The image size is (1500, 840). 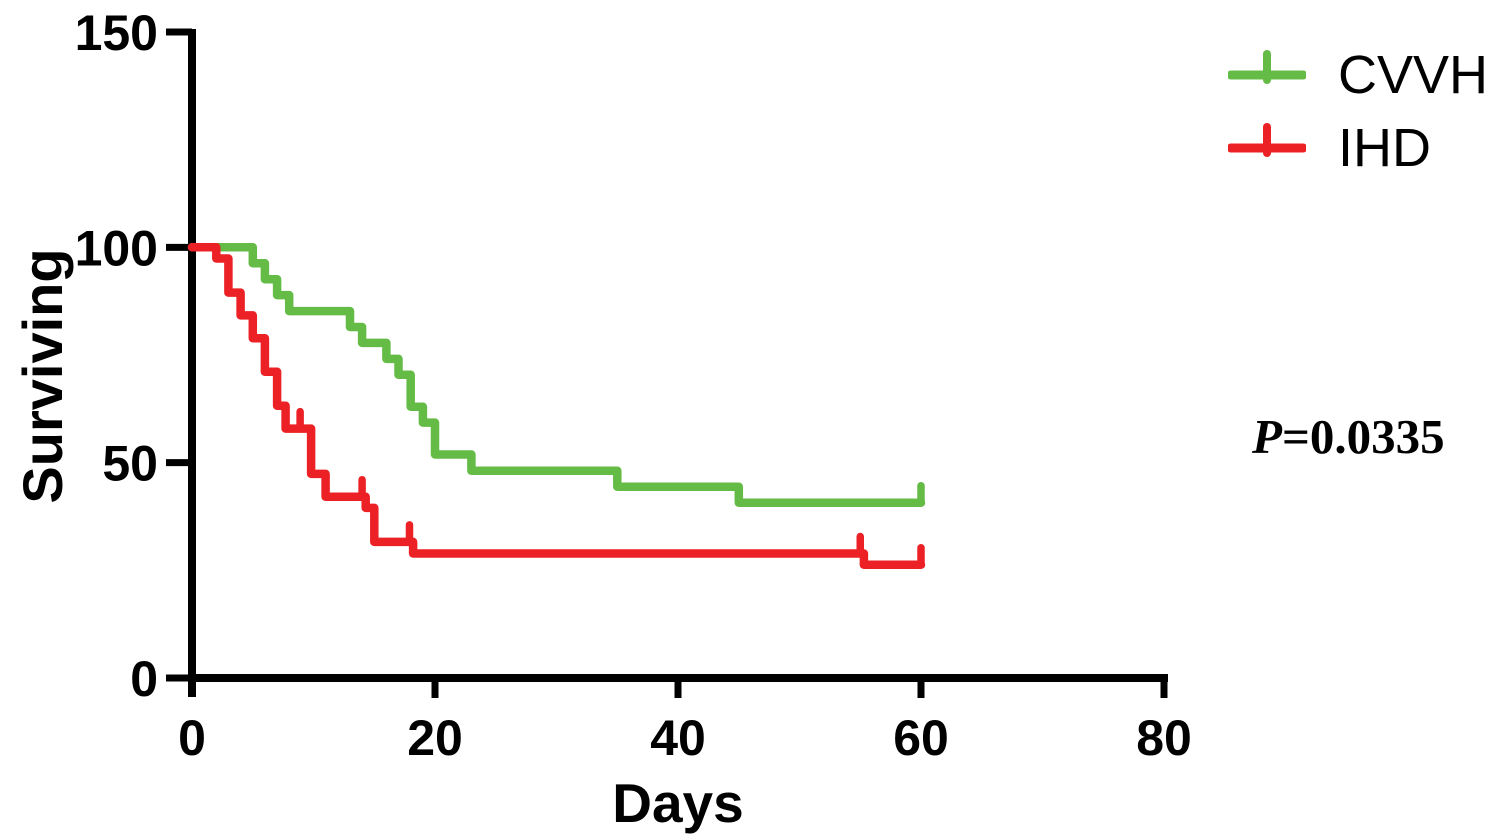 I want to click on p-value-annotation: P=0.0335, so click(x=1348, y=437).